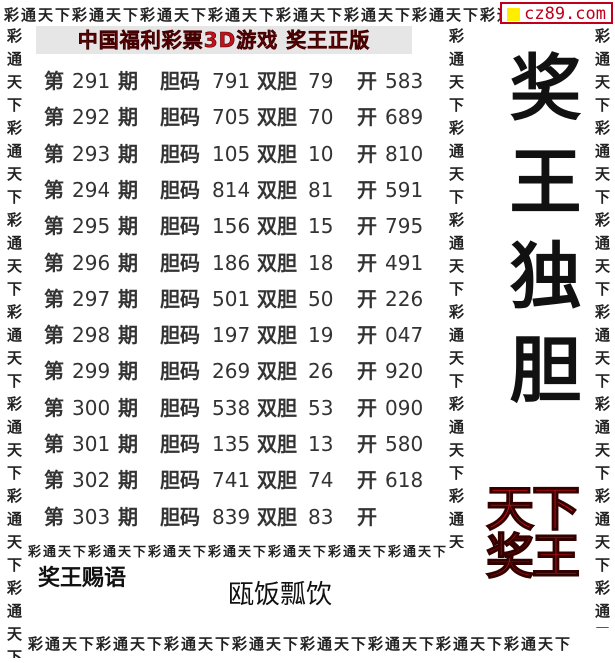 The width and height of the screenshot is (615, 663). What do you see at coordinates (91, 335) in the screenshot?
I see `period-number: 298` at bounding box center [91, 335].